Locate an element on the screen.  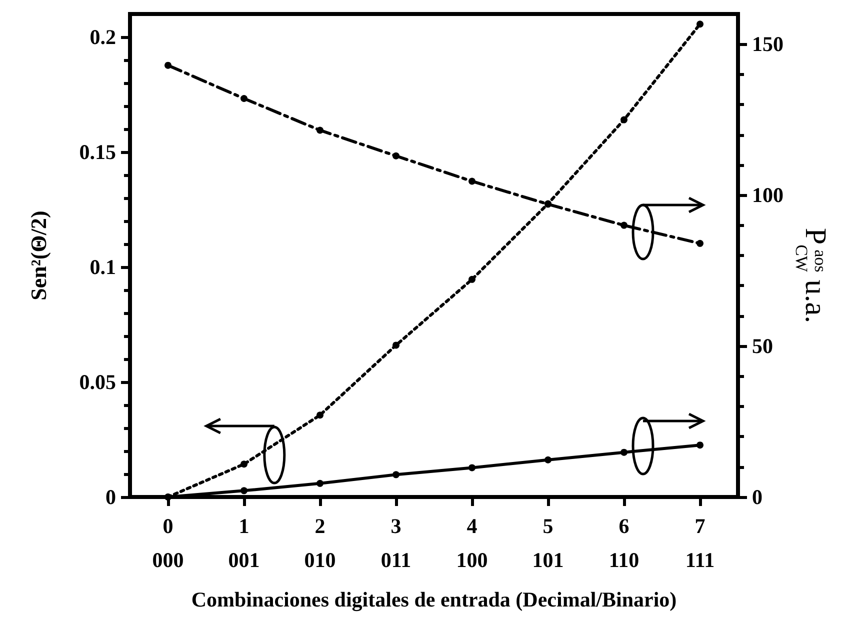
x-tick-label: 3 011 is located at coordinates (396, 543).